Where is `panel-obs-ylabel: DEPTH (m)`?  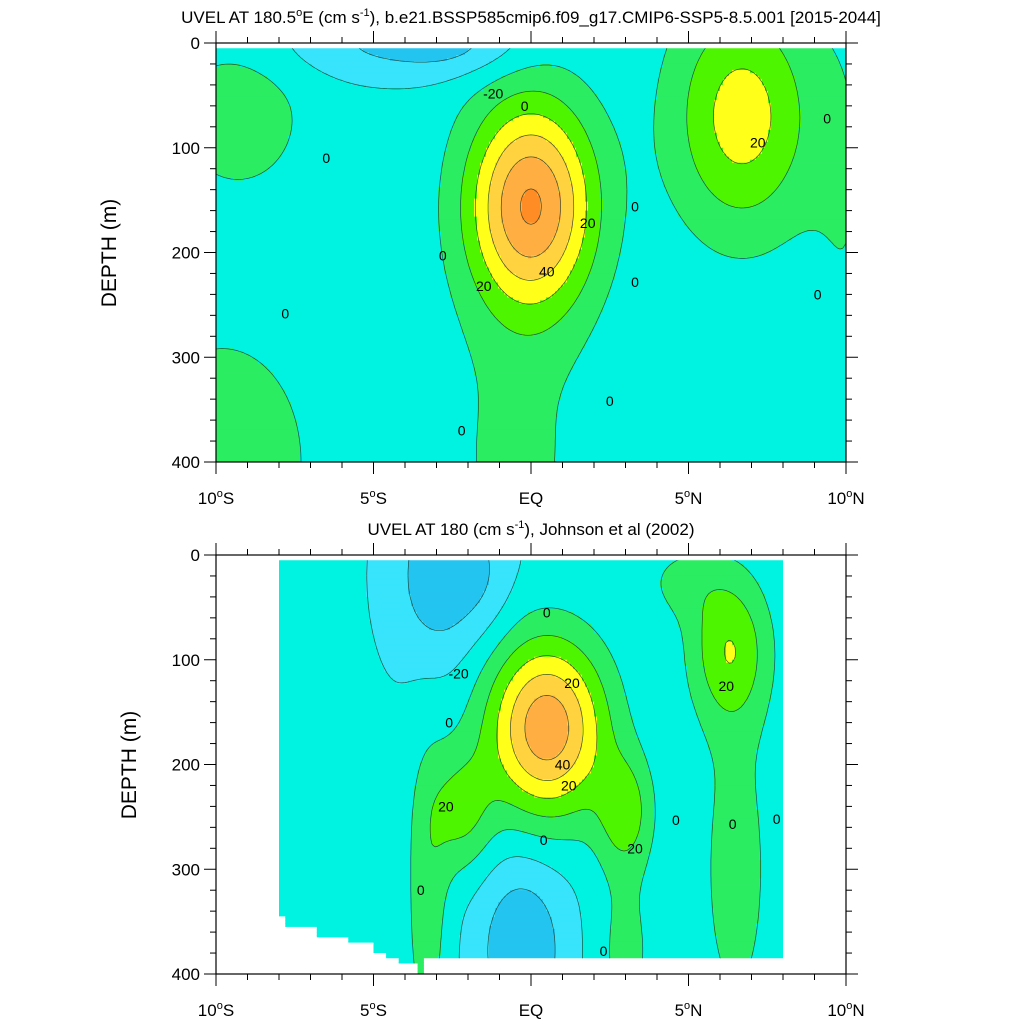
panel-obs-ylabel: DEPTH (m) is located at coordinates (129, 765).